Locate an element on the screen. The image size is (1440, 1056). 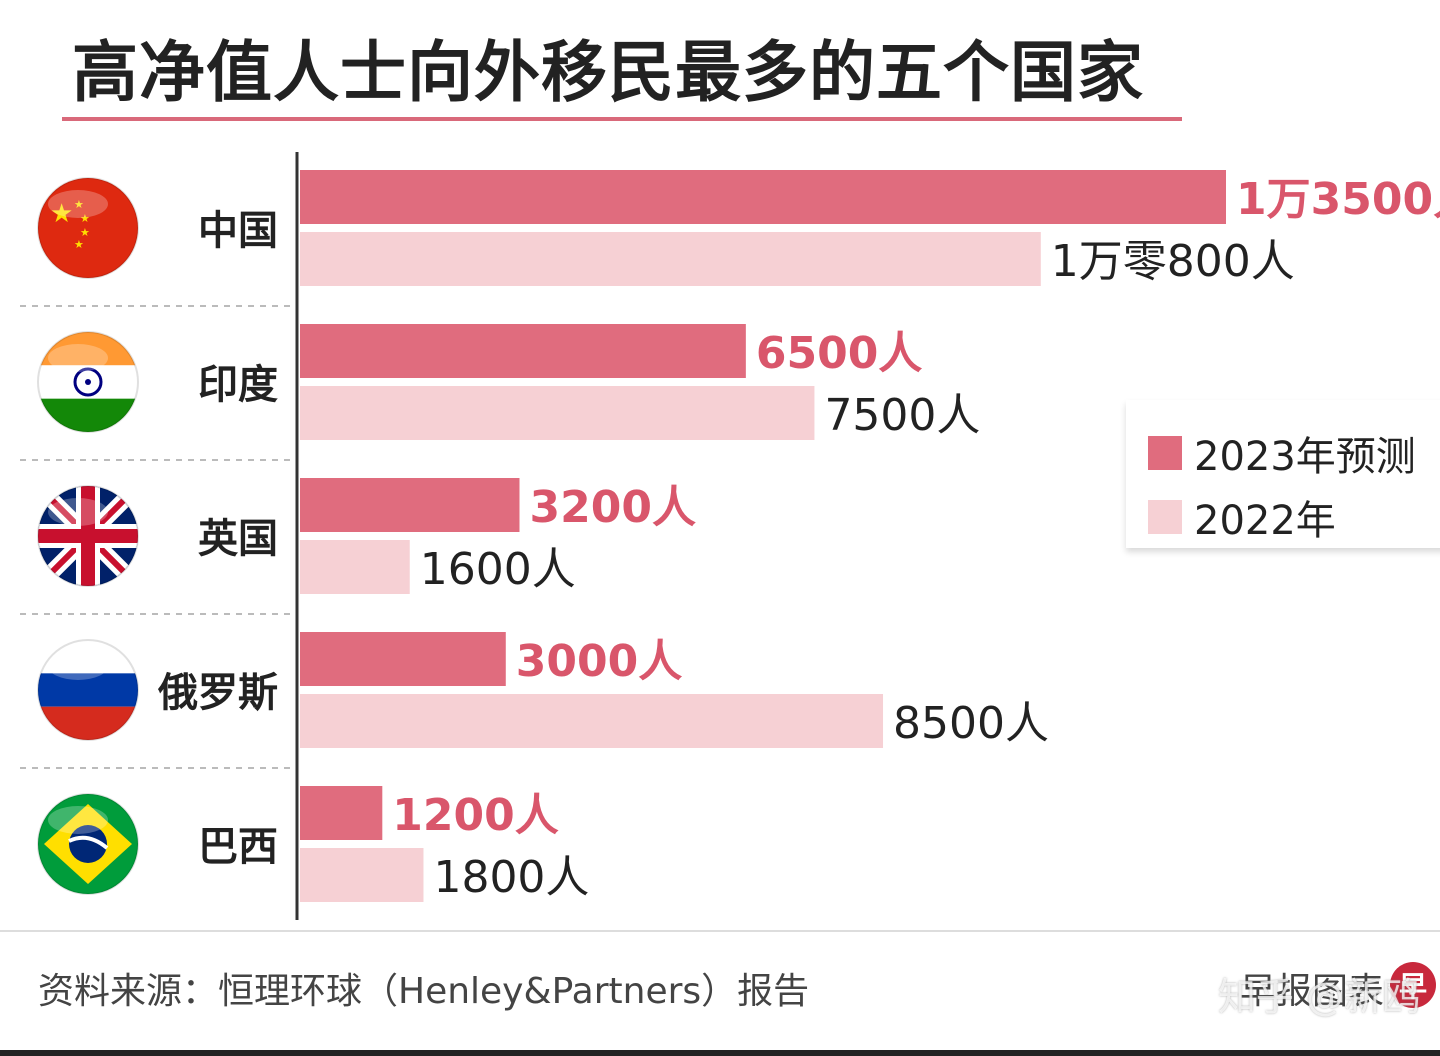
title-underline is located at coordinates (622, 119).